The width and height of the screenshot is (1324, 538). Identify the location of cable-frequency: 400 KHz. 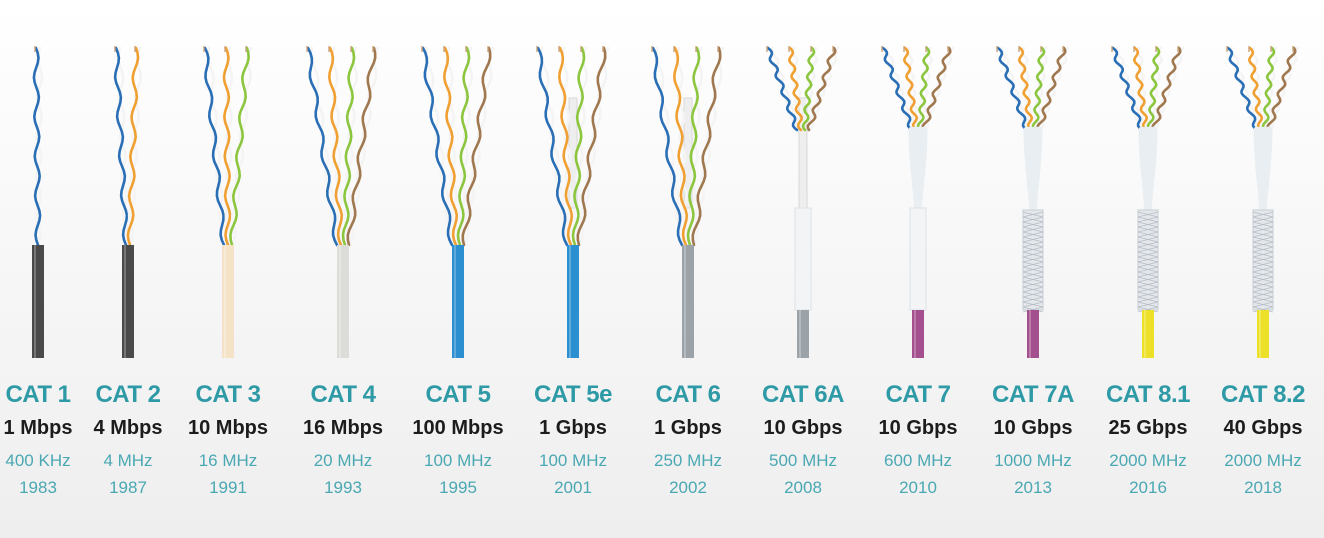
(38, 460).